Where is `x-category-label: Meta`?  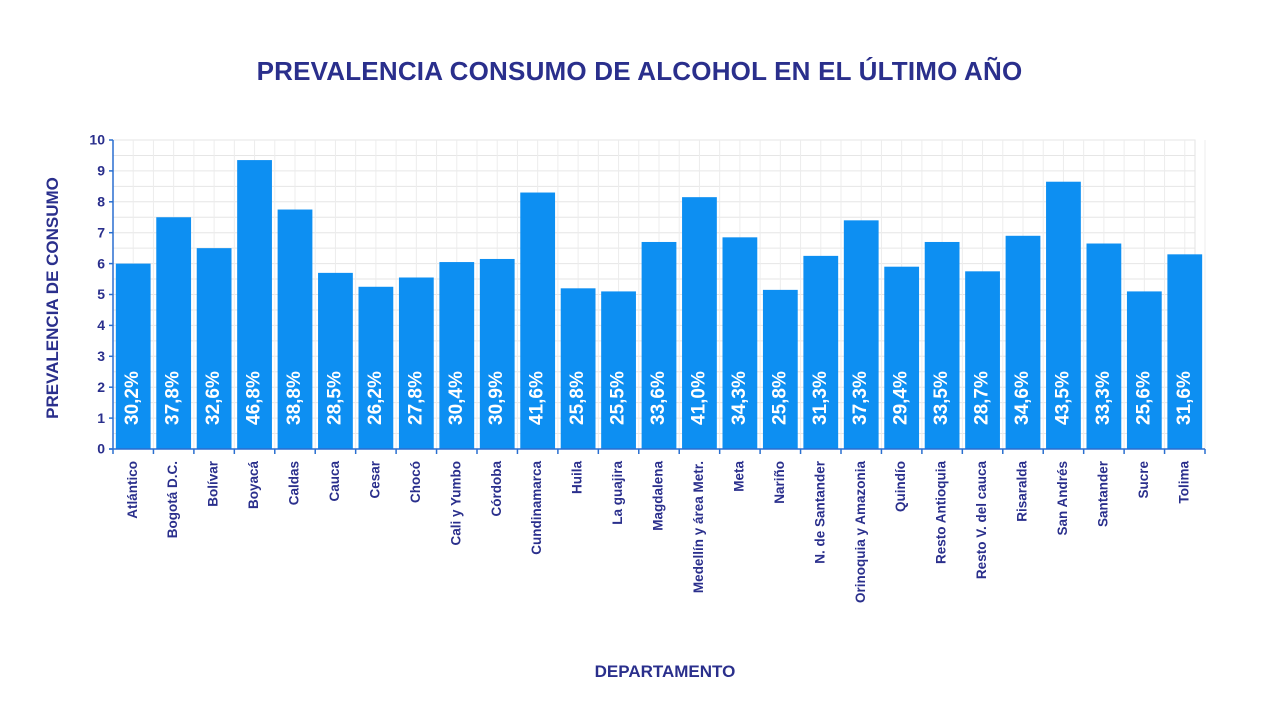
x-category-label: Meta is located at coordinates (738, 476).